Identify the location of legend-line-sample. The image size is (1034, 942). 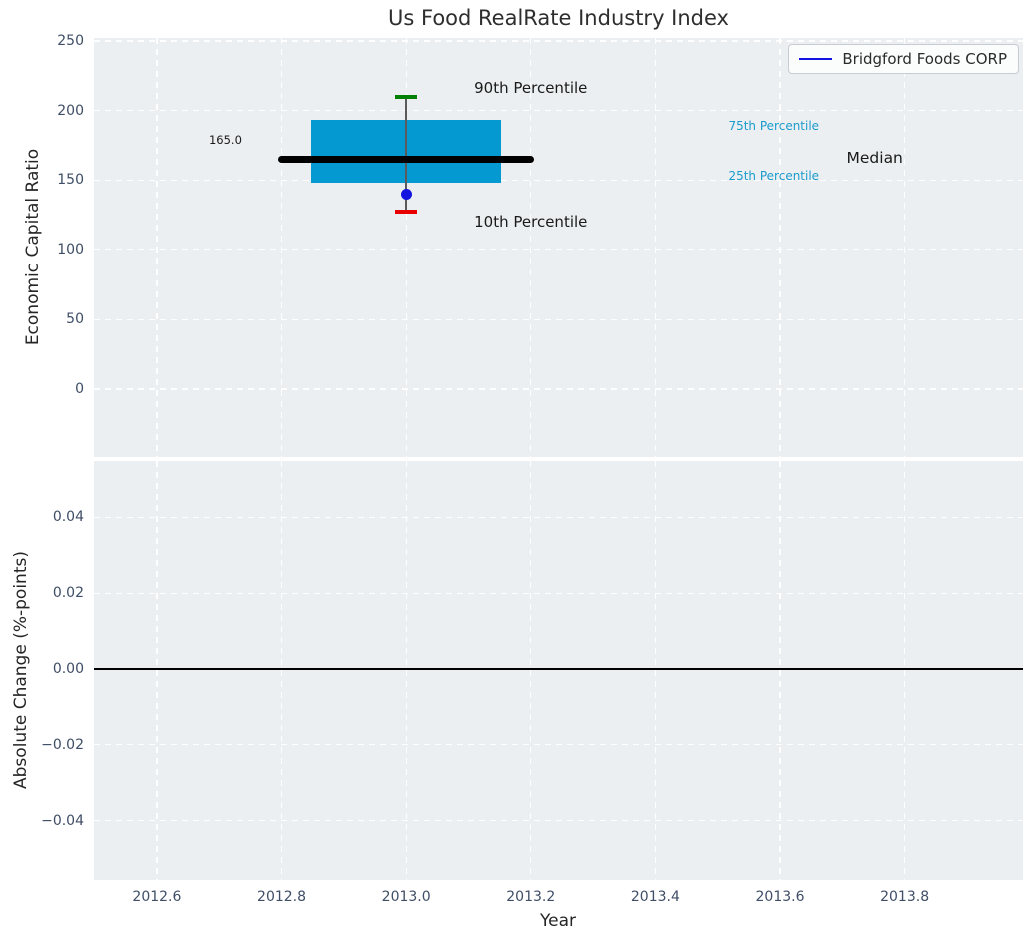
(816, 59).